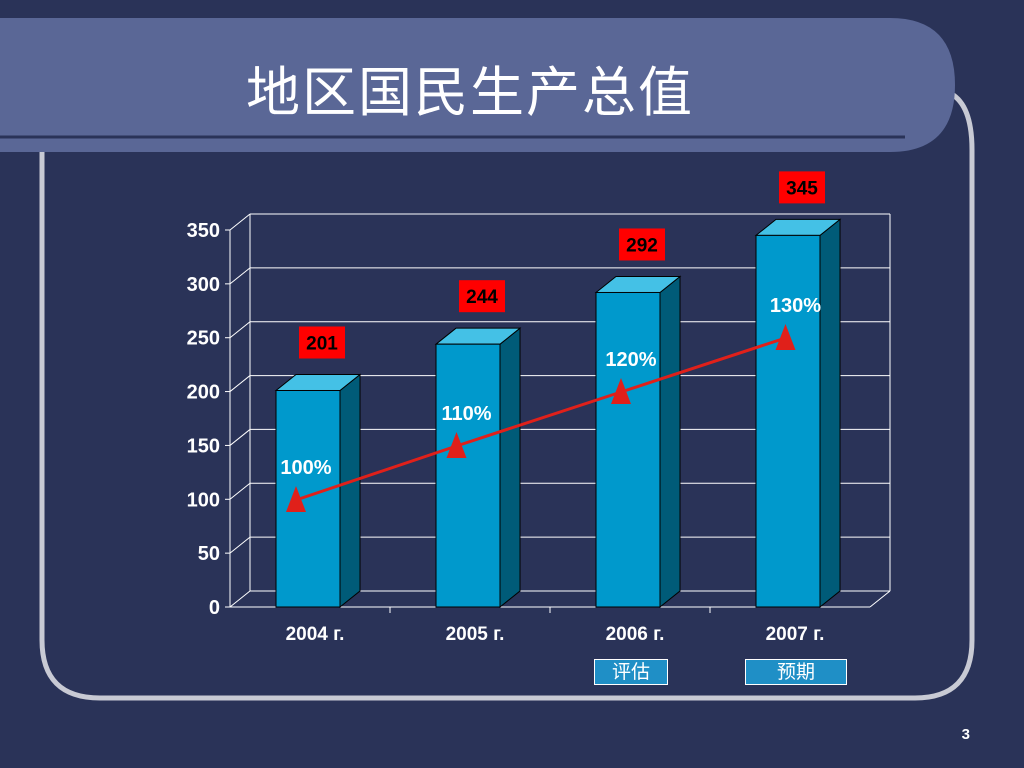  What do you see at coordinates (214, 608) in the screenshot?
I see `y-tick-label: 0` at bounding box center [214, 608].